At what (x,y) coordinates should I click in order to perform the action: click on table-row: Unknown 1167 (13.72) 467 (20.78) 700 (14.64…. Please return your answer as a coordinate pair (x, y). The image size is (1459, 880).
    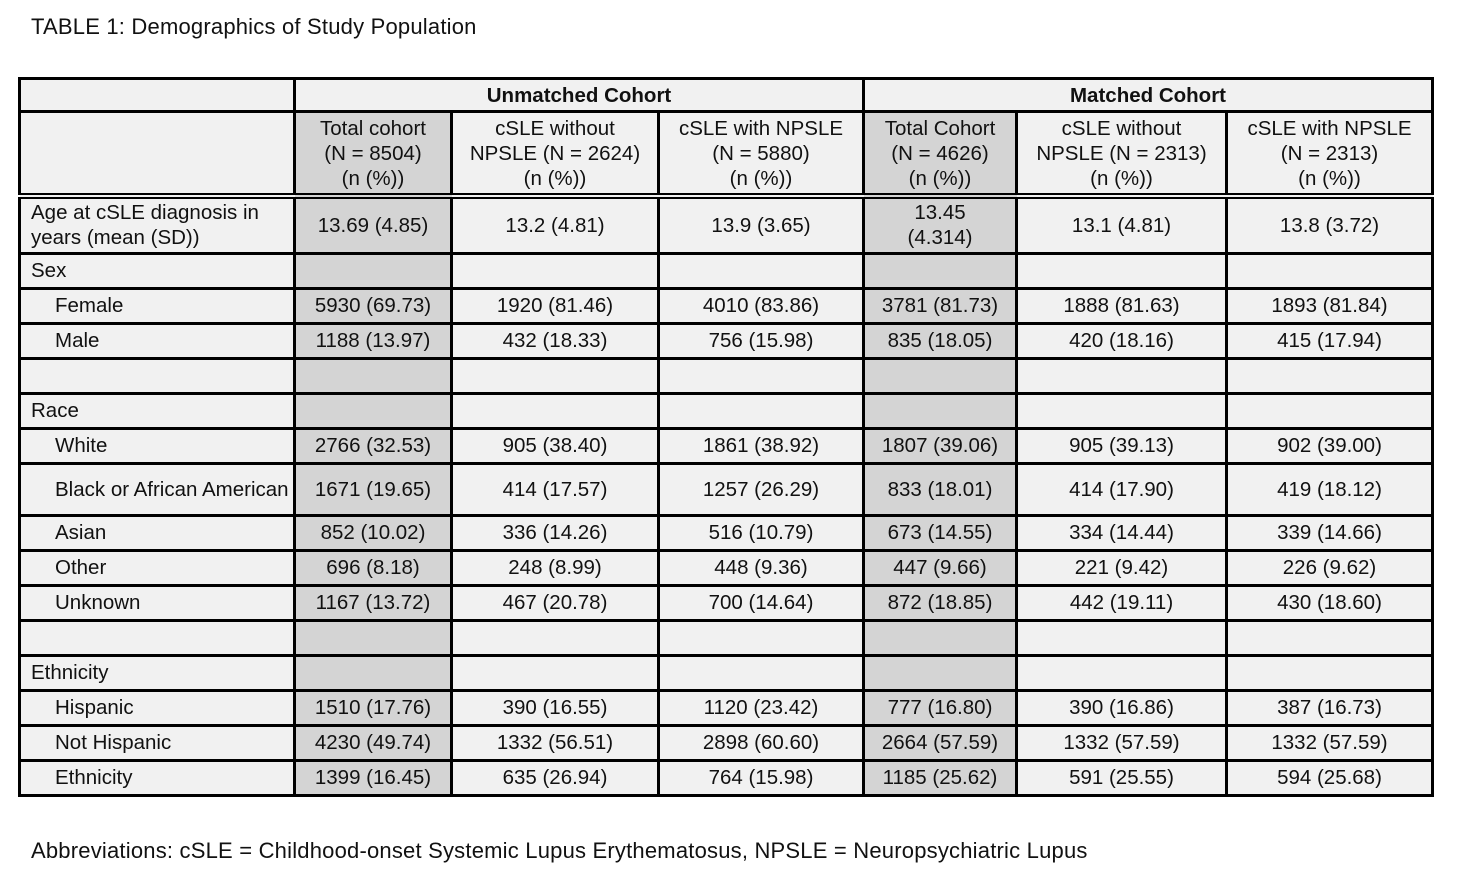
    Looking at the image, I should click on (726, 602).